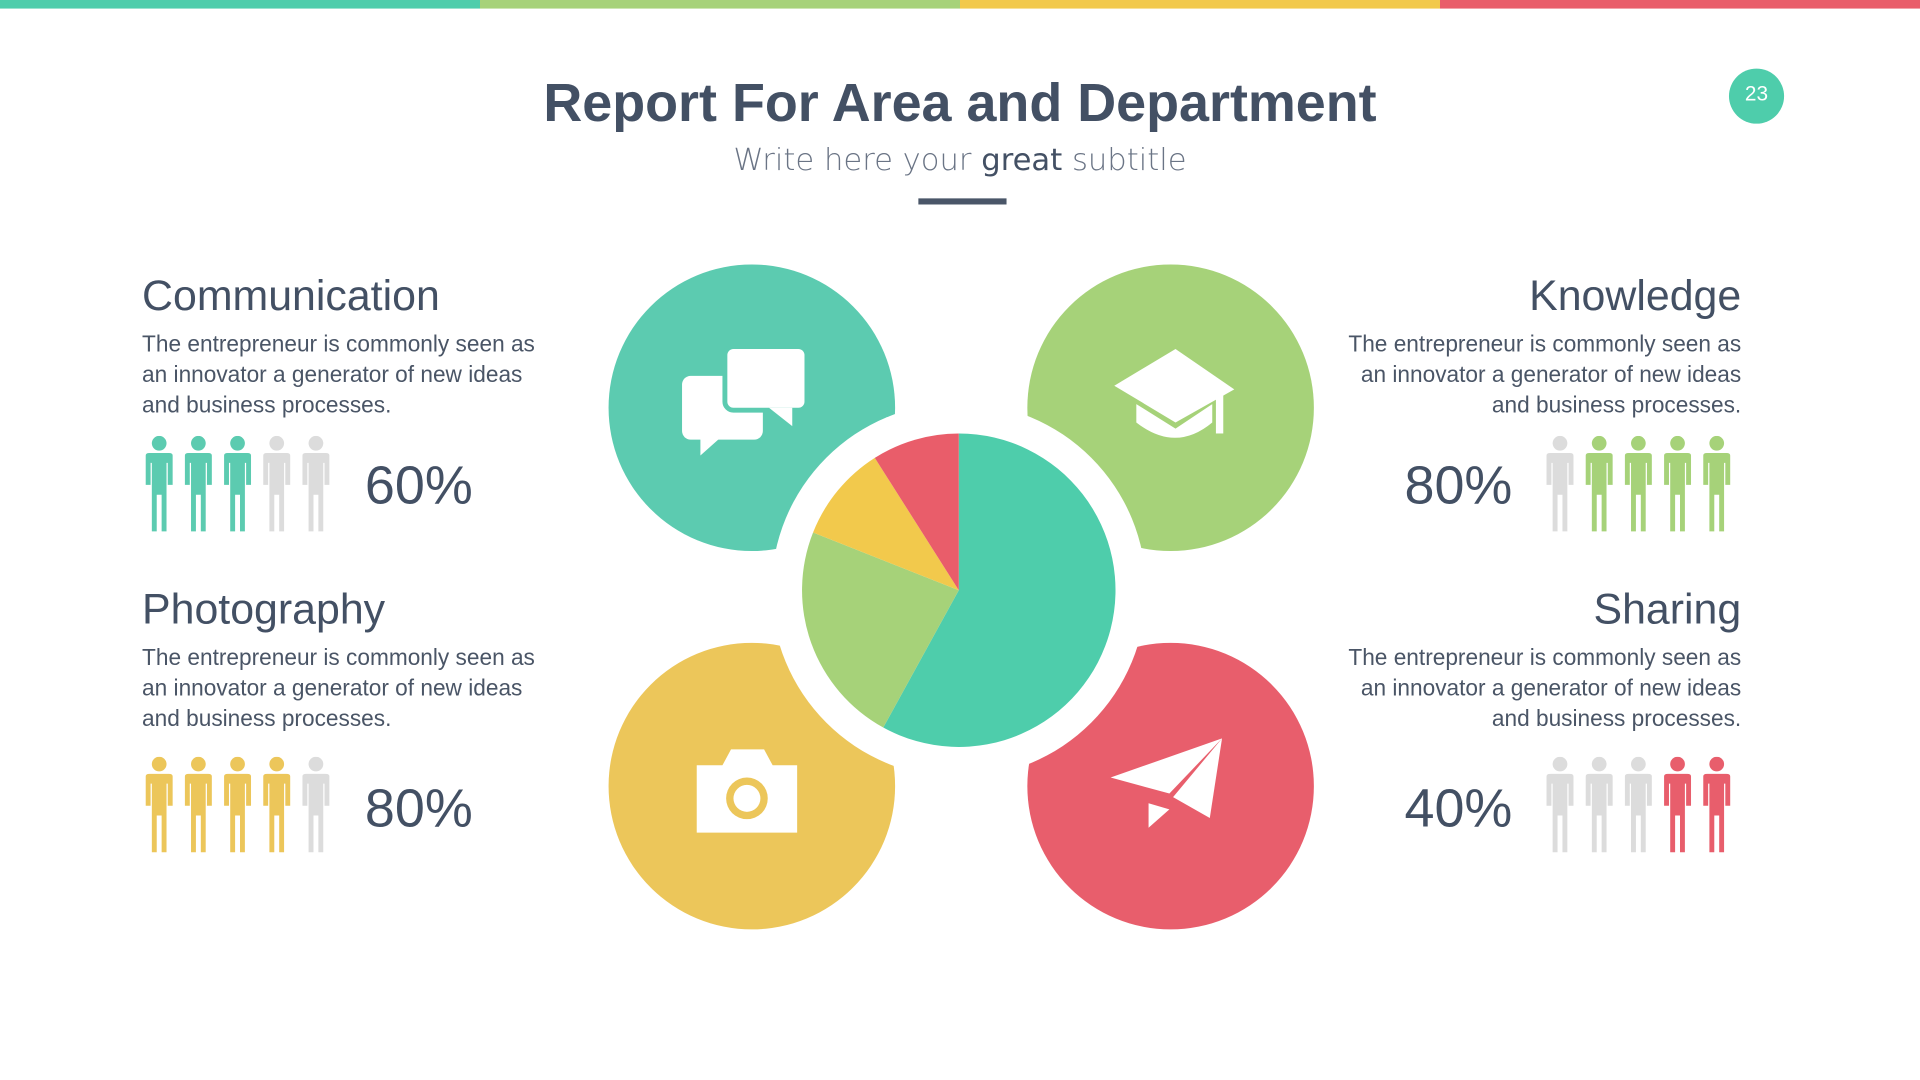  I want to click on photography-people-rating, so click(238, 808).